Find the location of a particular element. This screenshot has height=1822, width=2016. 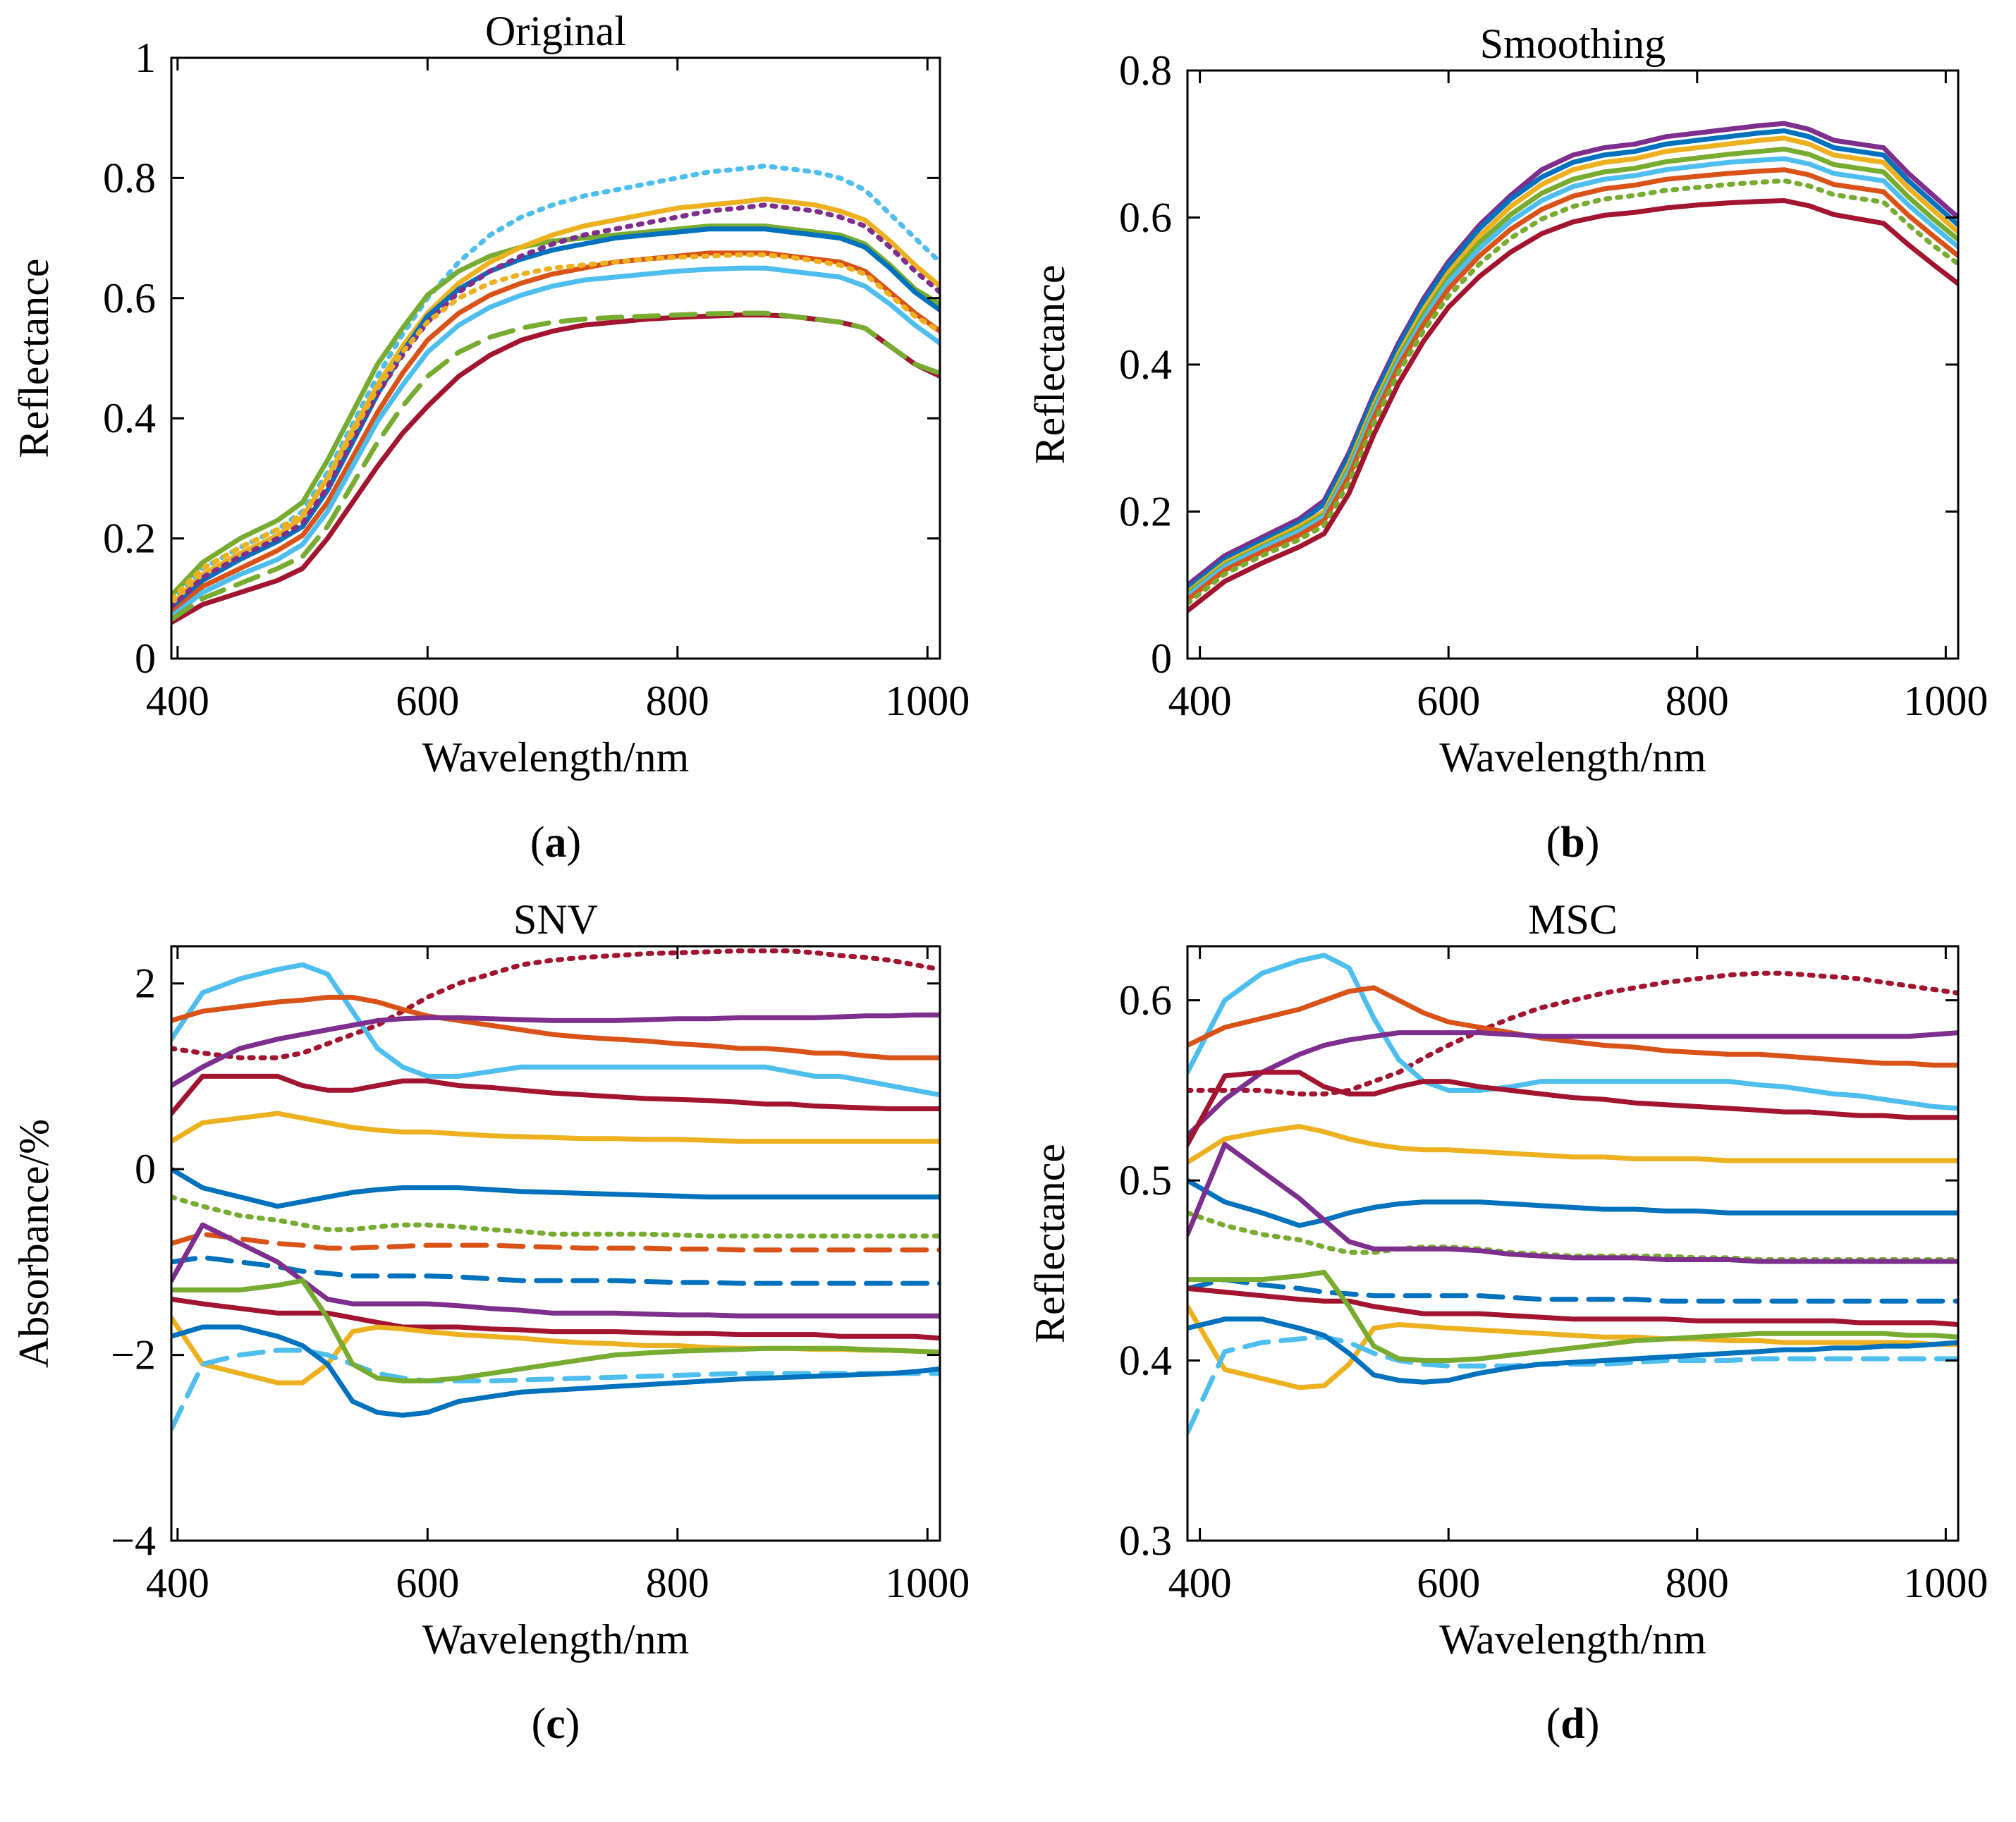

y-tick-label: −2 is located at coordinates (133, 1355).